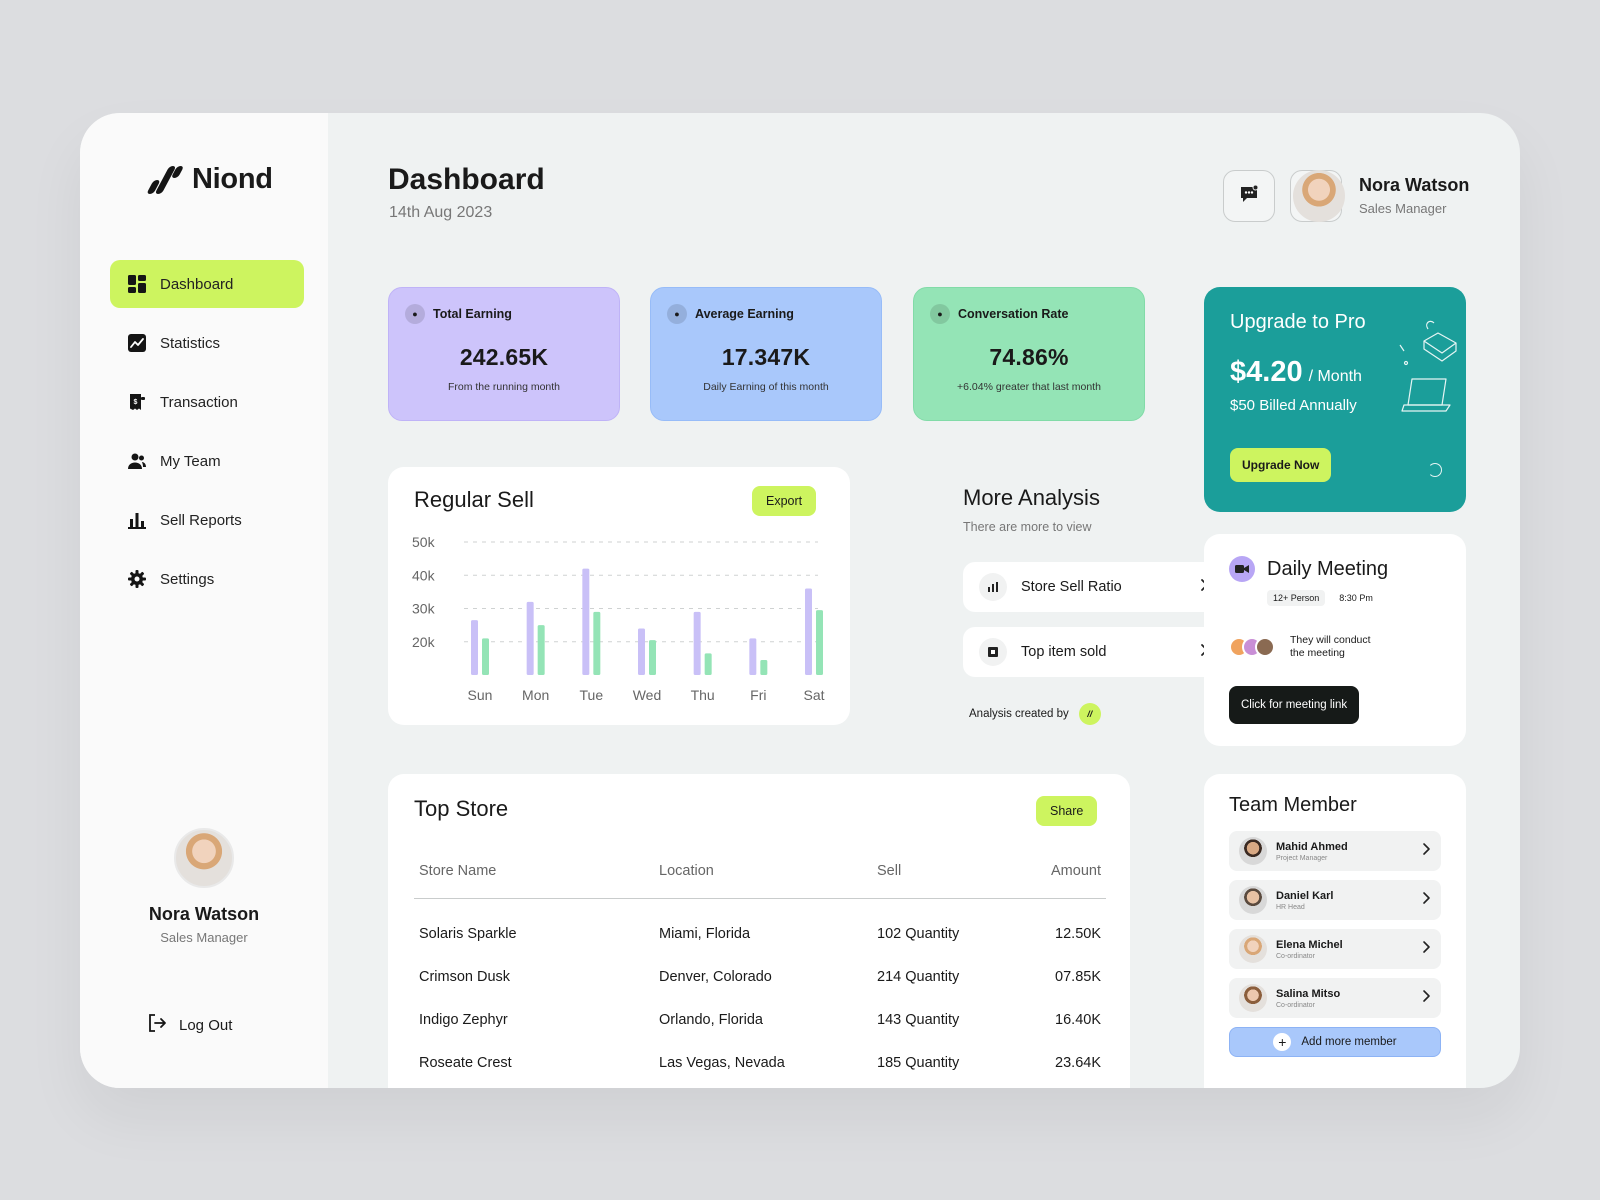 This screenshot has height=1200, width=1600. I want to click on team-member-item: Salina Mitso Co-ordinator, so click(1335, 998).